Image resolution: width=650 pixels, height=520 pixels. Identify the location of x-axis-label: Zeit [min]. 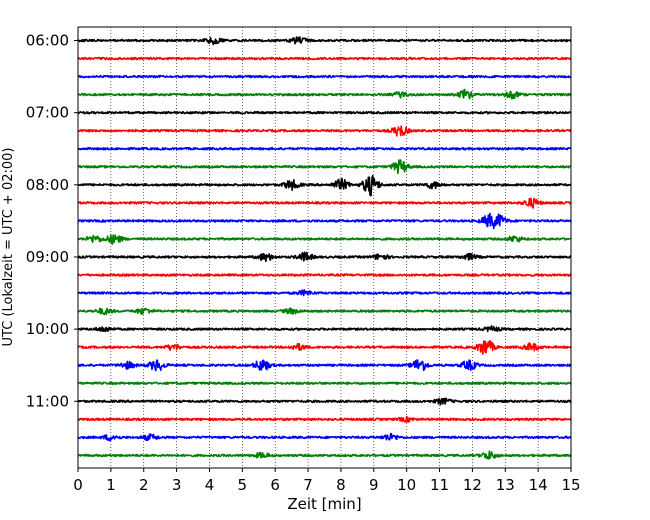
(324, 504).